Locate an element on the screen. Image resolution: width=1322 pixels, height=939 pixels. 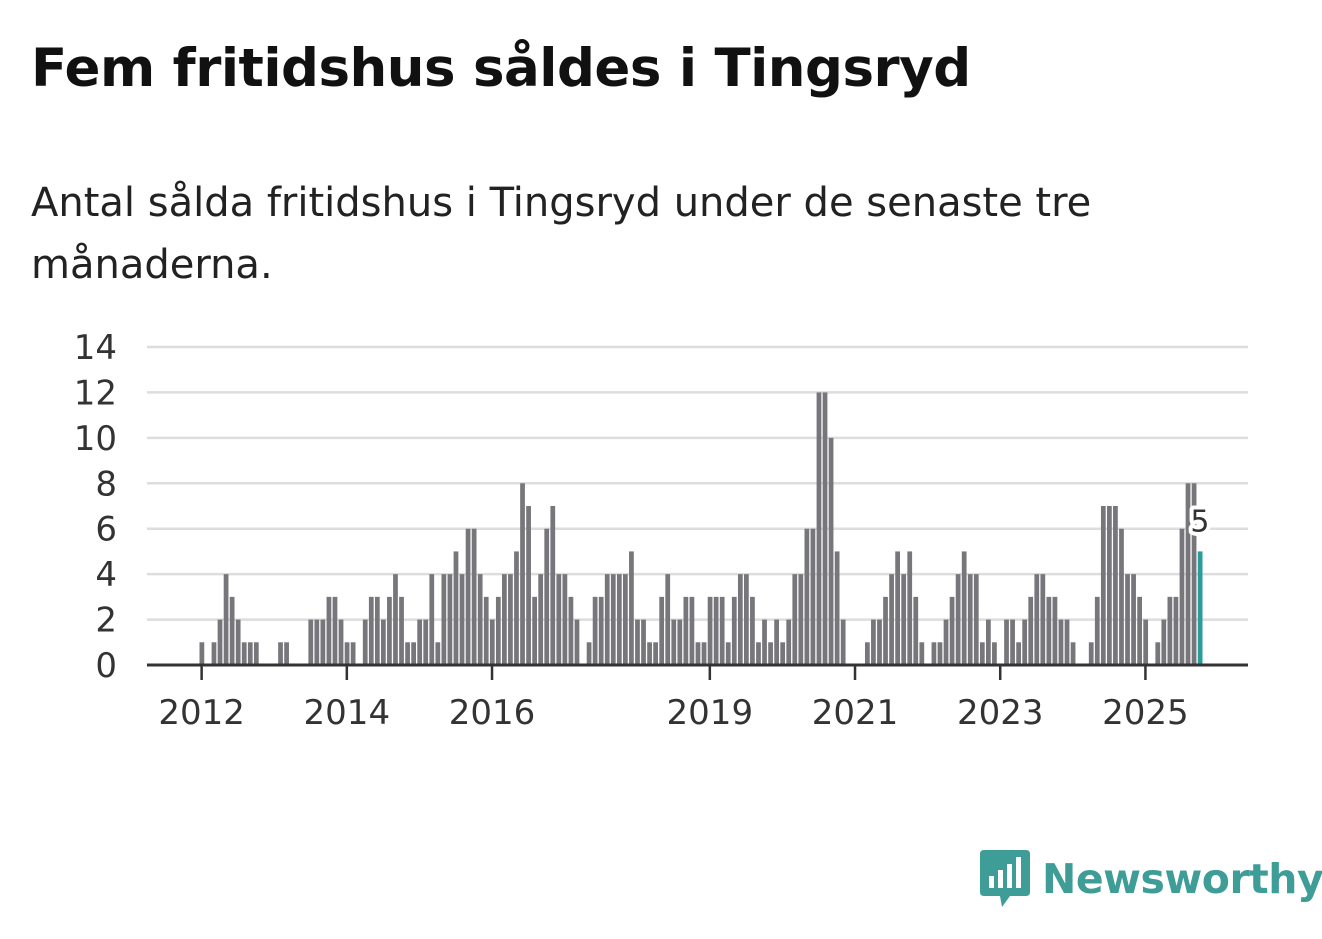
y-tick-label: 14 is located at coordinates (95, 348).